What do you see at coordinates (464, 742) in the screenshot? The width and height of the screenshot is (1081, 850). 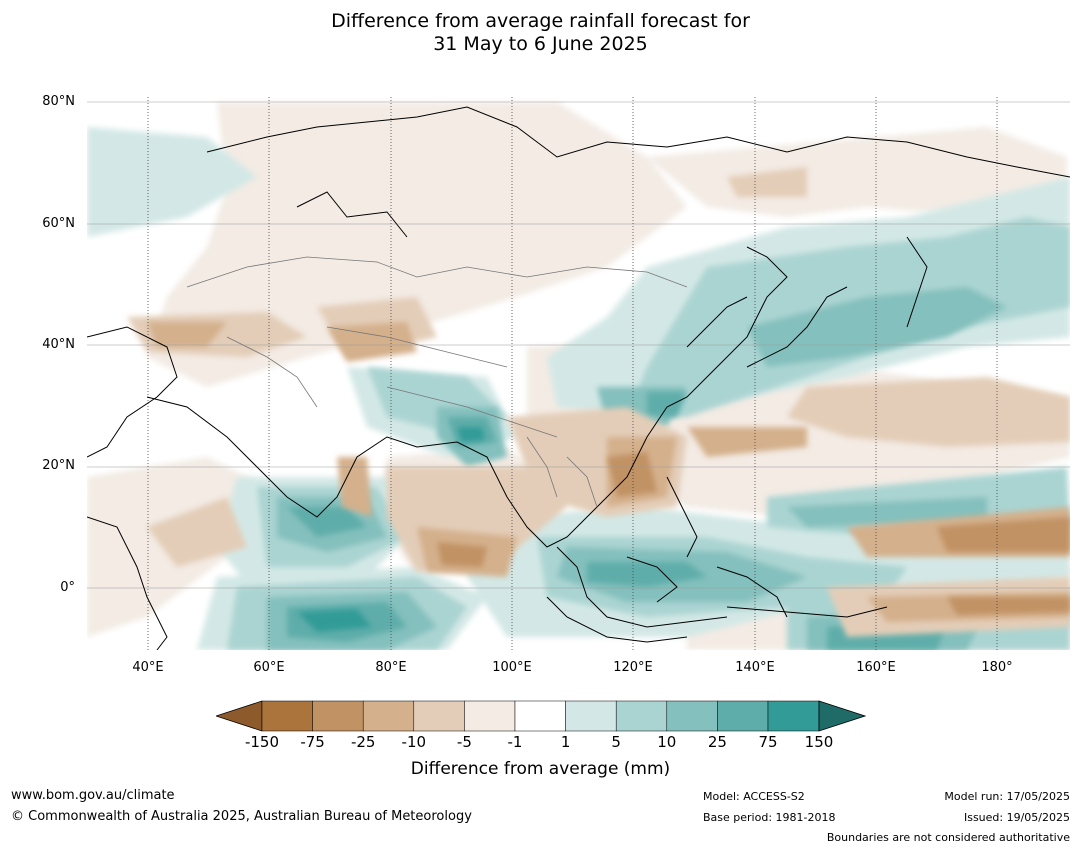 I see `colorbar-tick: -5` at bounding box center [464, 742].